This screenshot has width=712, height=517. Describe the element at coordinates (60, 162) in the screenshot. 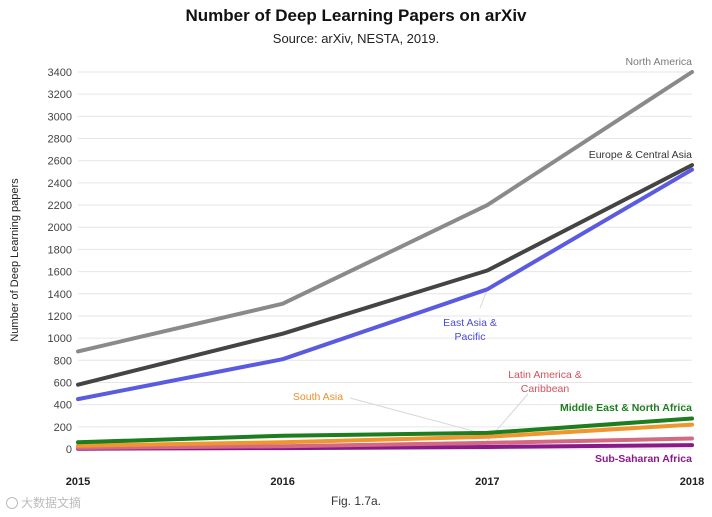

I see `y-tick-label: 2600` at that location.